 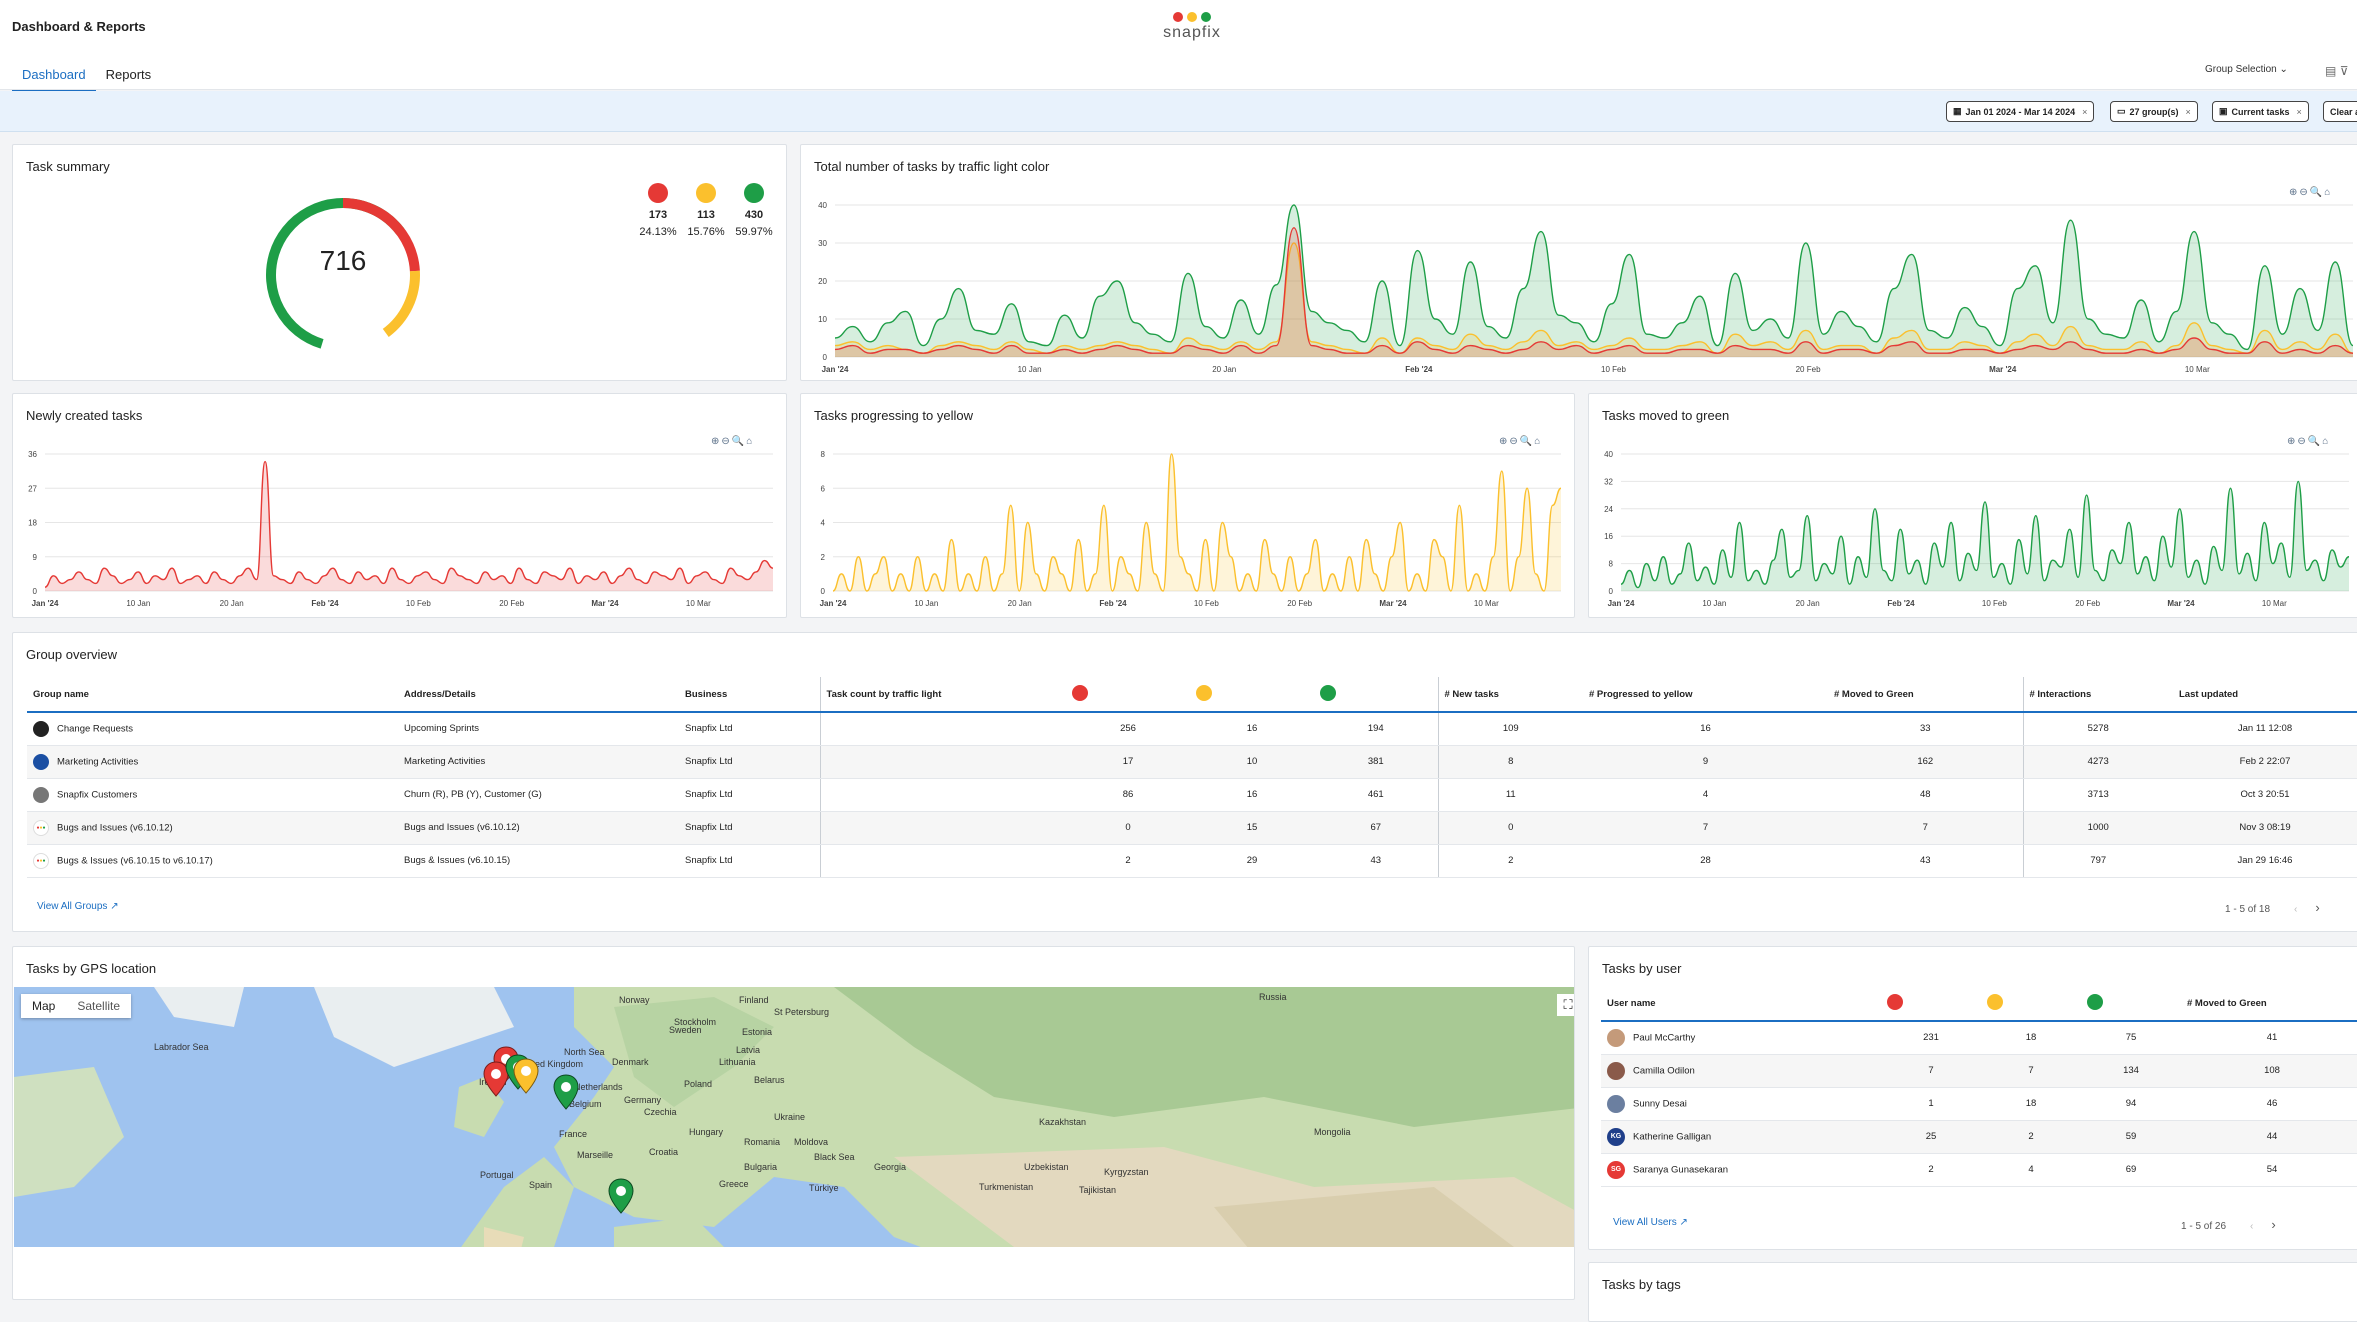 What do you see at coordinates (1705, 861) in the screenshot?
I see `progressed-yellow-cell: 28` at bounding box center [1705, 861].